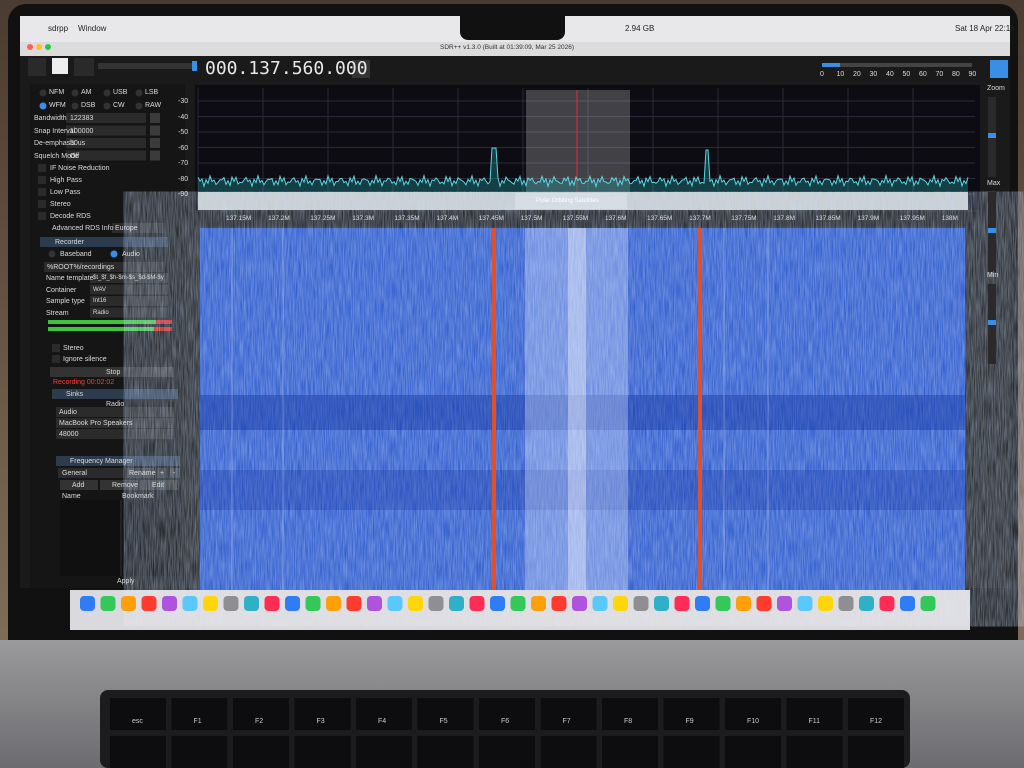 This screenshot has width=1024, height=768. What do you see at coordinates (138, 496) in the screenshot?
I see `column-header: Bookmark` at bounding box center [138, 496].